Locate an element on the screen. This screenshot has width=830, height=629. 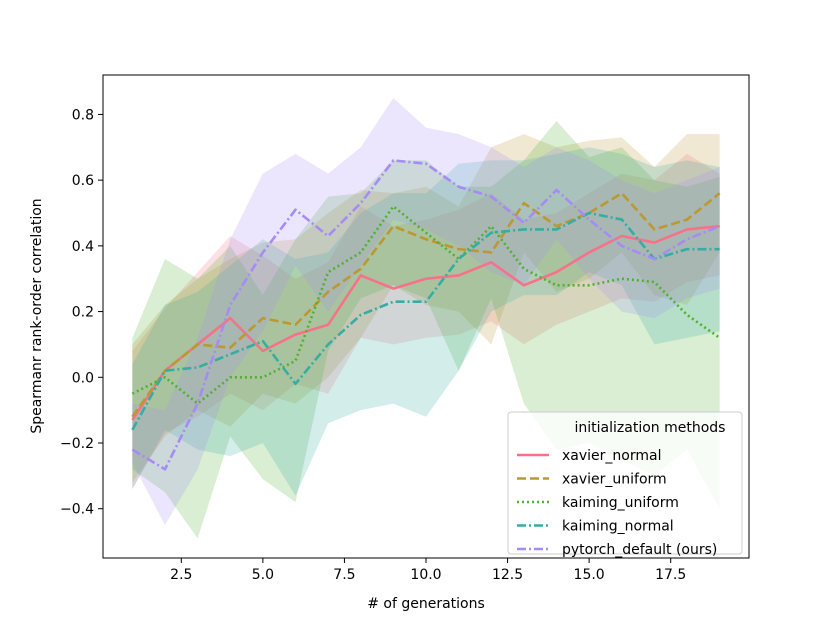
y-tick-label: −0.2 is located at coordinates (77, 444).